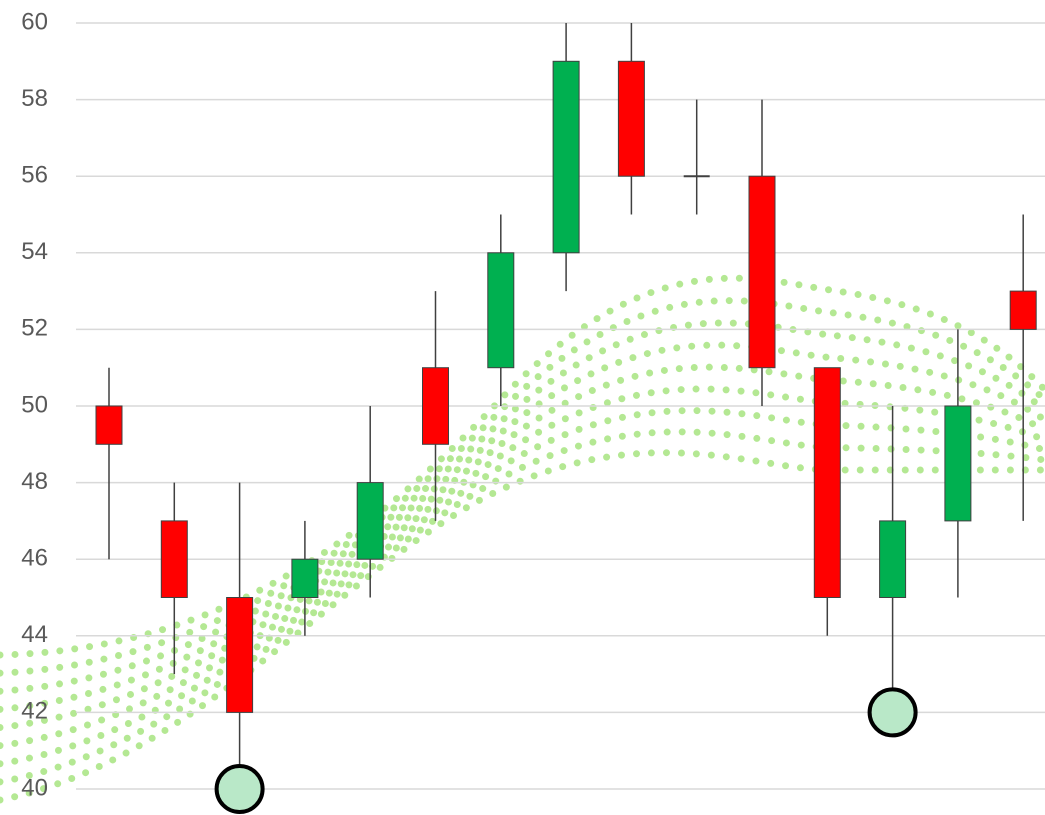  I want to click on y-tick-label: 48, so click(34, 481).